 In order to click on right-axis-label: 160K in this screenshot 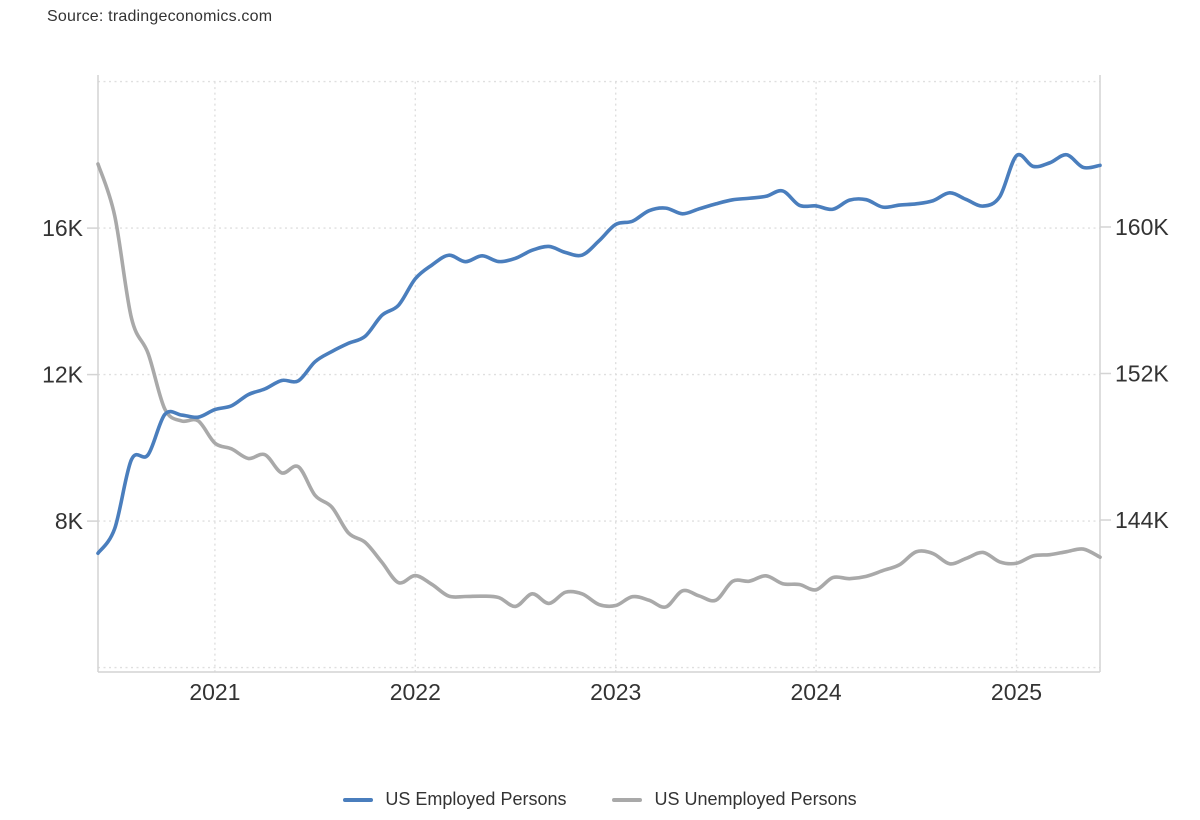, I will do `click(1142, 227)`.